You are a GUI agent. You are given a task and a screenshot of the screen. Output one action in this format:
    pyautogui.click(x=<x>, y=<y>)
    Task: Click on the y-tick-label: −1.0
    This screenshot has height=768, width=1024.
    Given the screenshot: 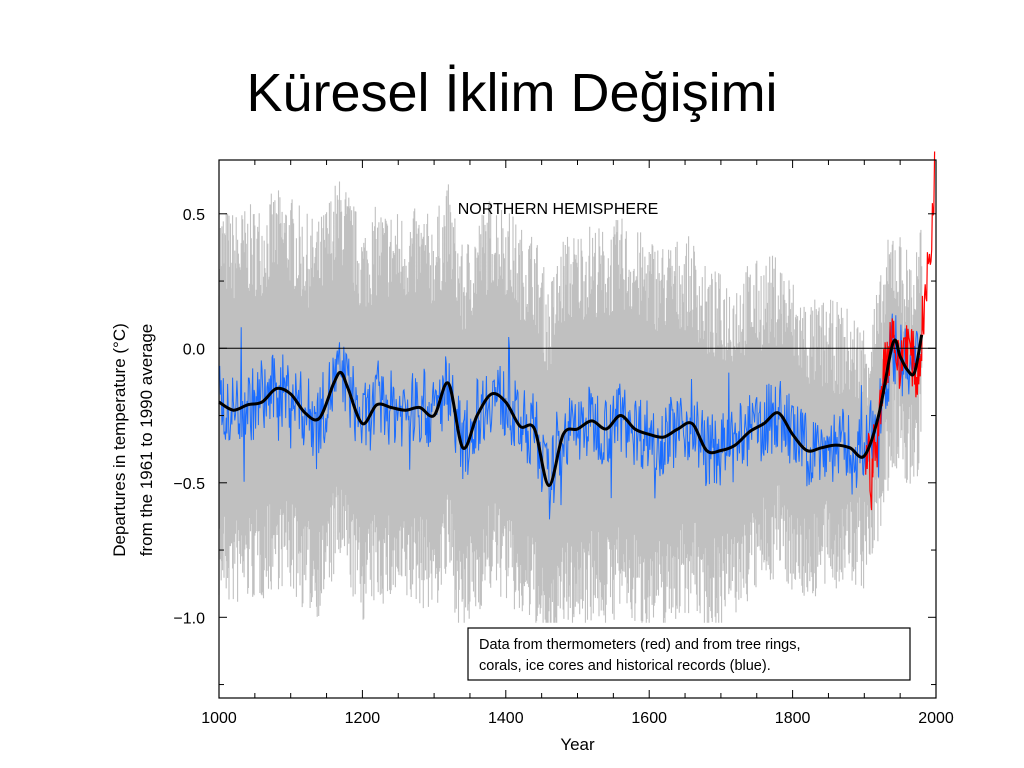 What is the action you would take?
    pyautogui.click(x=189, y=618)
    